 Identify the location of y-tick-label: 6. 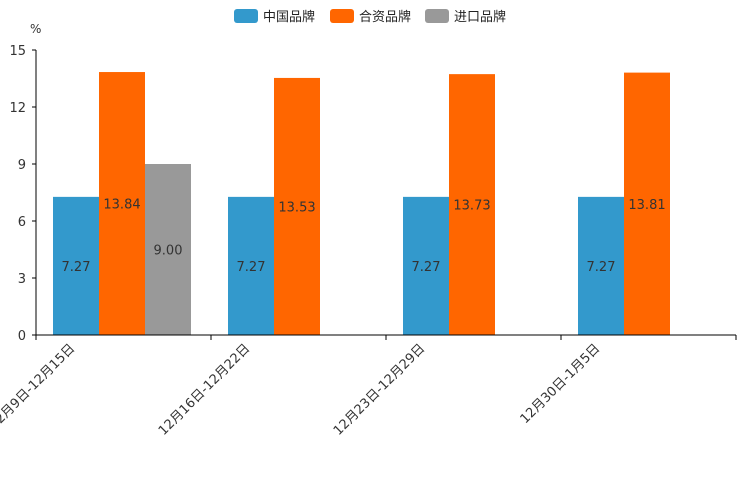
(22, 222).